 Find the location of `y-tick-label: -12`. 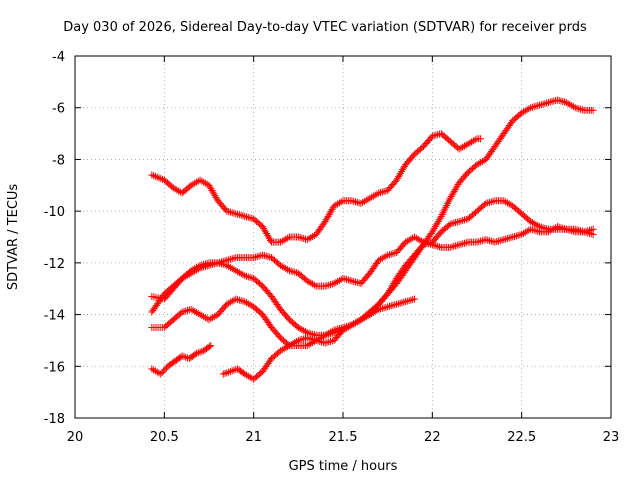

y-tick-label: -12 is located at coordinates (54, 264).